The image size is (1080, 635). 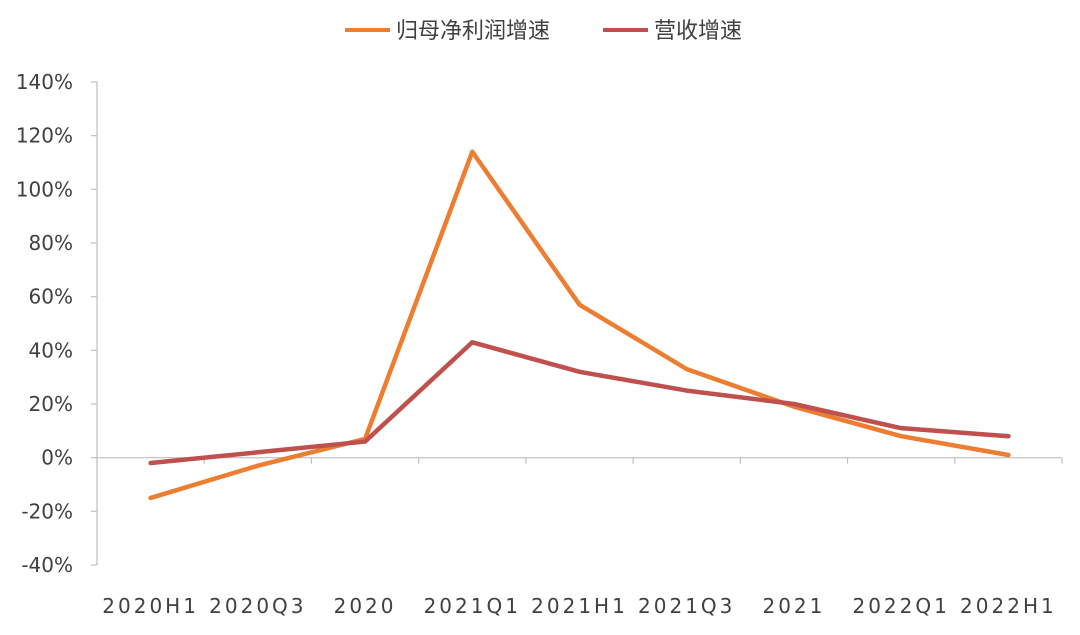 I want to click on y-tick-label: 120%, so click(x=44, y=136).